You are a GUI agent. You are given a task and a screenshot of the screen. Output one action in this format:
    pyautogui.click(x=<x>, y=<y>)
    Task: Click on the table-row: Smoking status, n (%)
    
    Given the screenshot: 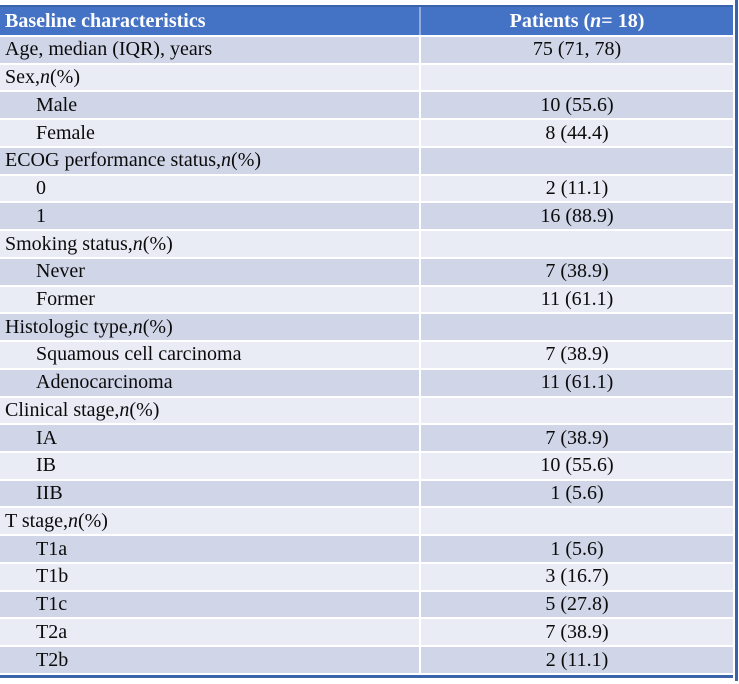 What is the action you would take?
    pyautogui.click(x=366, y=243)
    